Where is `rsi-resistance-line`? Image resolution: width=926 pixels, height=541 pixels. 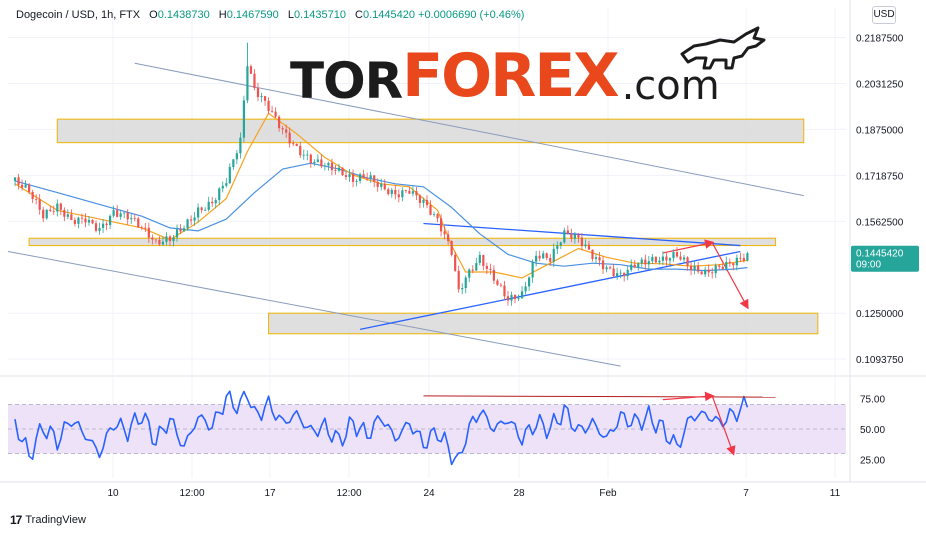
rsi-resistance-line is located at coordinates (599, 396).